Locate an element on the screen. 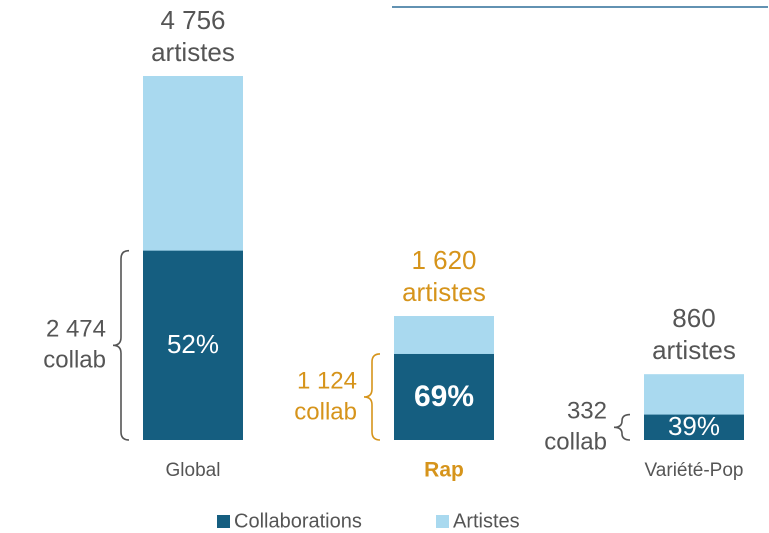 This screenshot has height=533, width=769. value-label: 860 is located at coordinates (693, 318).